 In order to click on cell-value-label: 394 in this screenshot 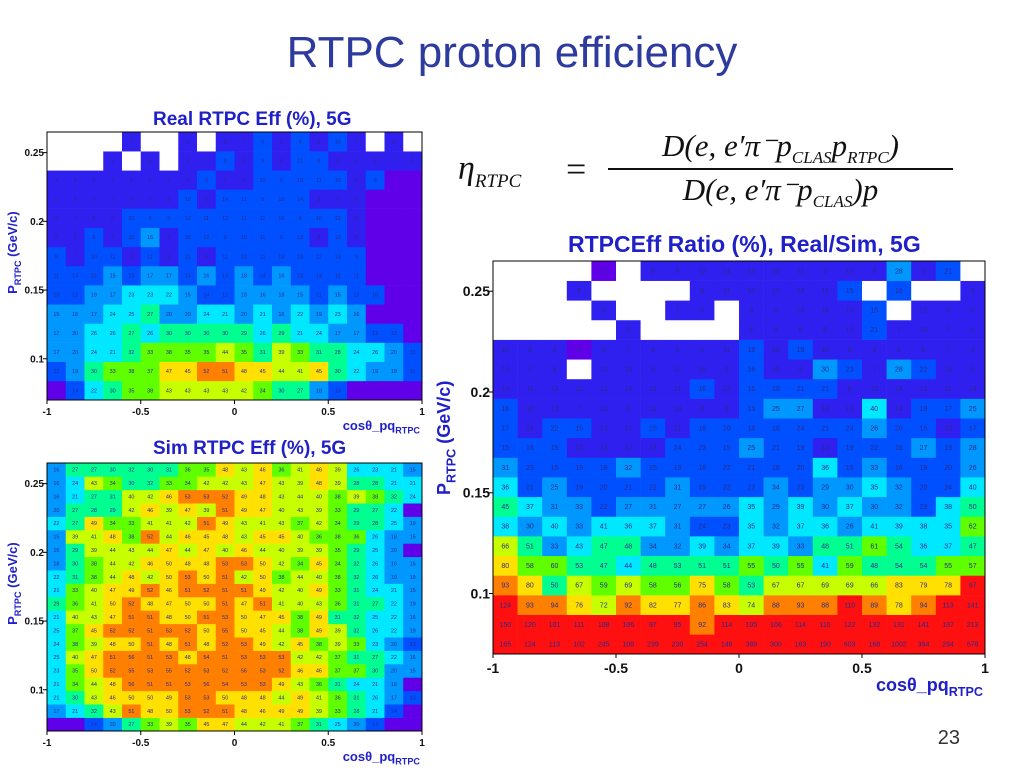, I will do `click(924, 645)`.